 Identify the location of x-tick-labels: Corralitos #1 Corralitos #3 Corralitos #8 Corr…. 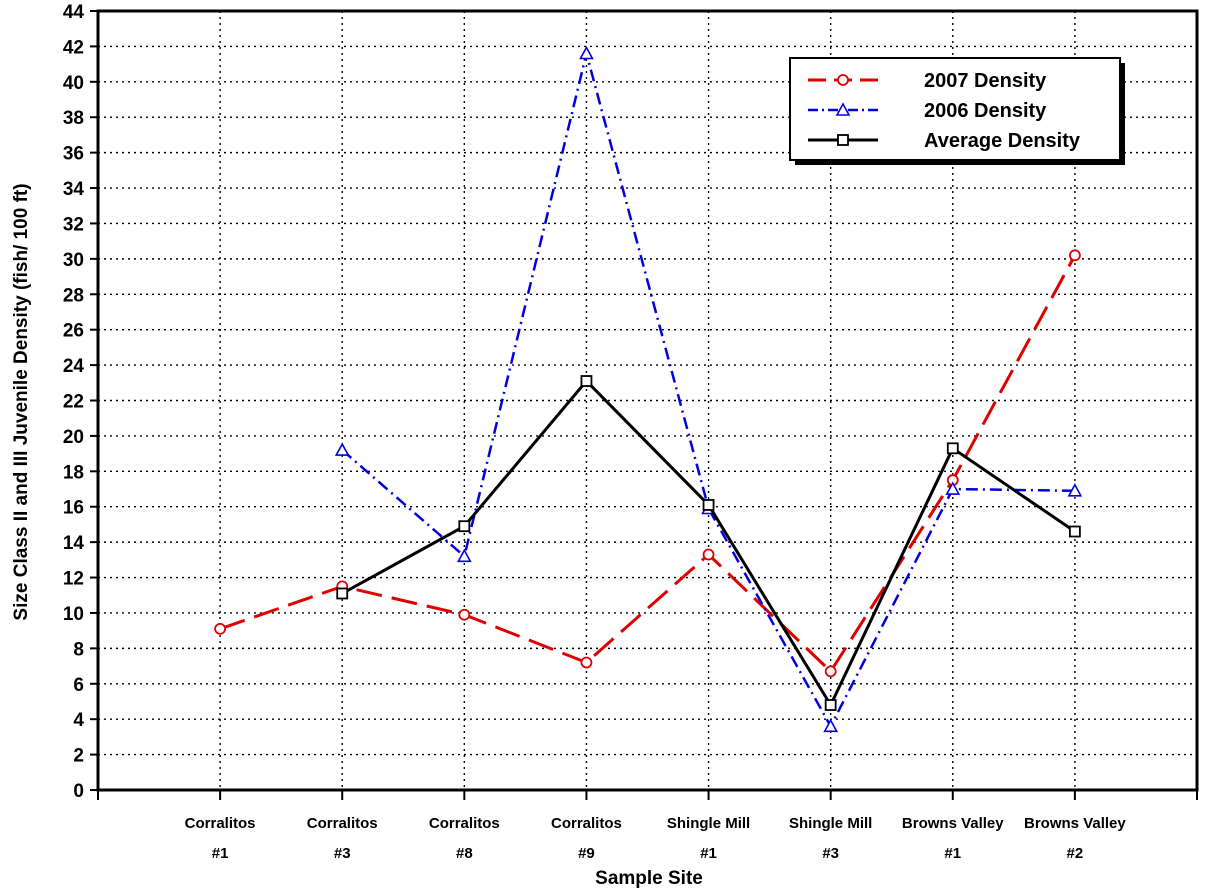
(656, 838).